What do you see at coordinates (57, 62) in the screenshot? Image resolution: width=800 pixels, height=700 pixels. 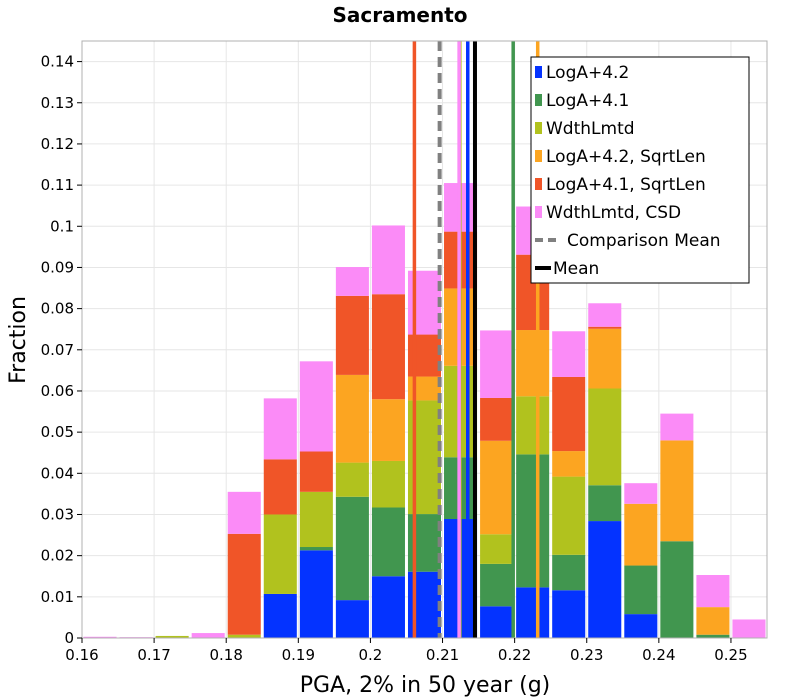 I see `y-tick-label: 0.14` at bounding box center [57, 62].